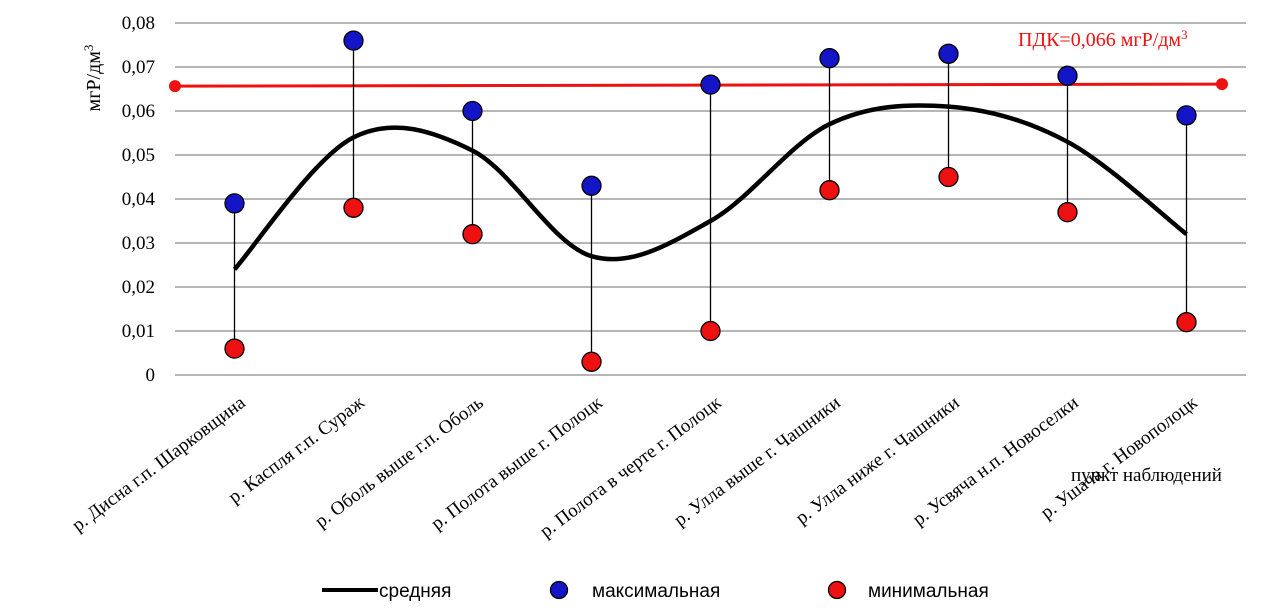  I want to click on reference-line-label-sup: 3, so click(1184, 34).